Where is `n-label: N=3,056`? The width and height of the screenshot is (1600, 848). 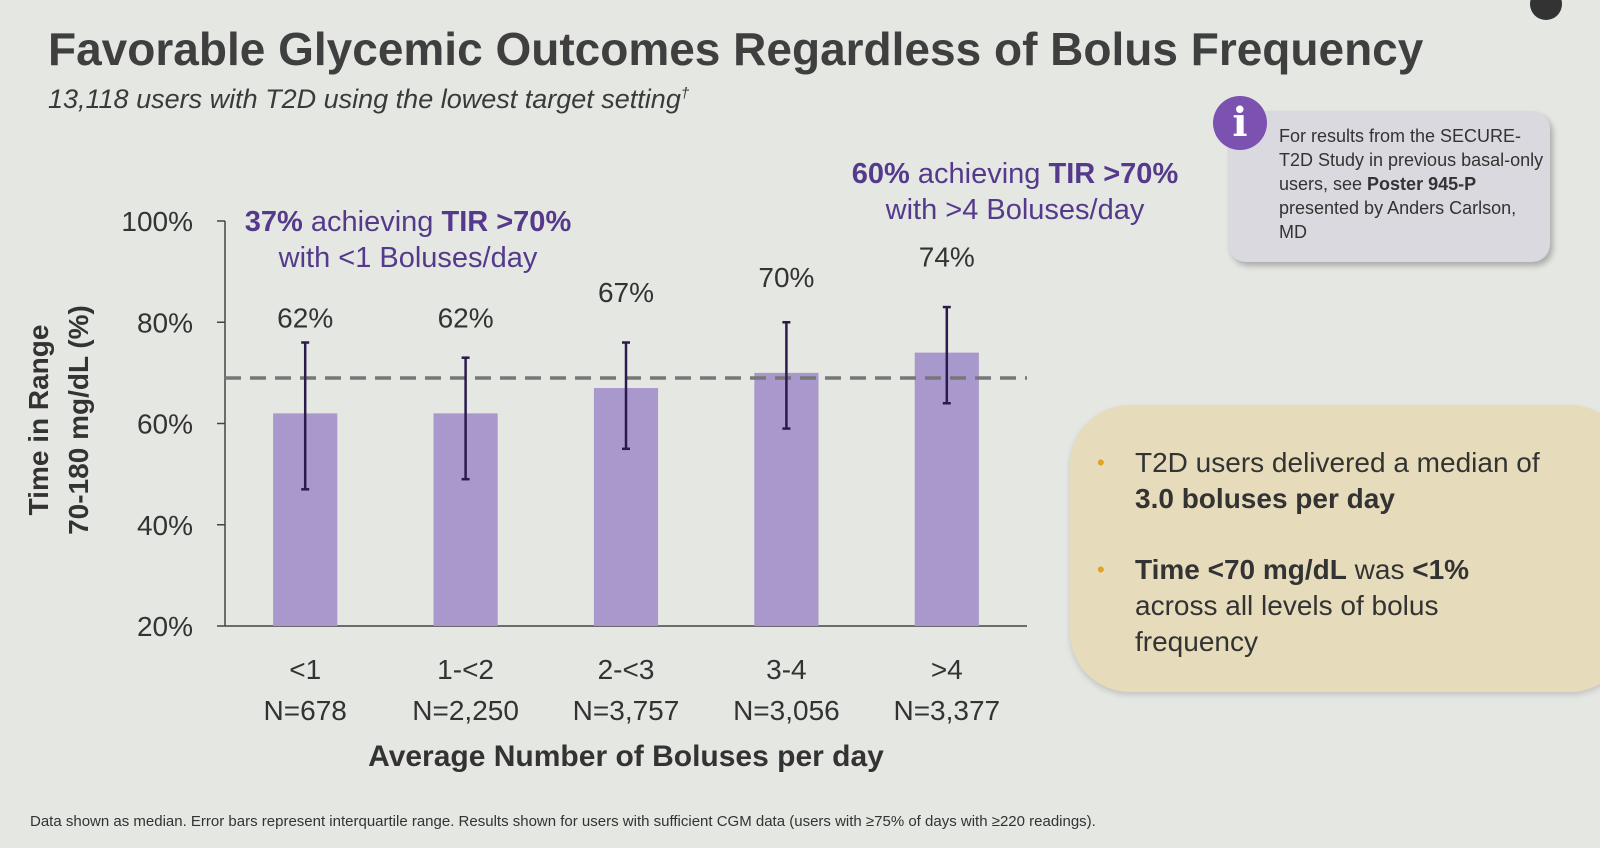
n-label: N=3,056 is located at coordinates (786, 710).